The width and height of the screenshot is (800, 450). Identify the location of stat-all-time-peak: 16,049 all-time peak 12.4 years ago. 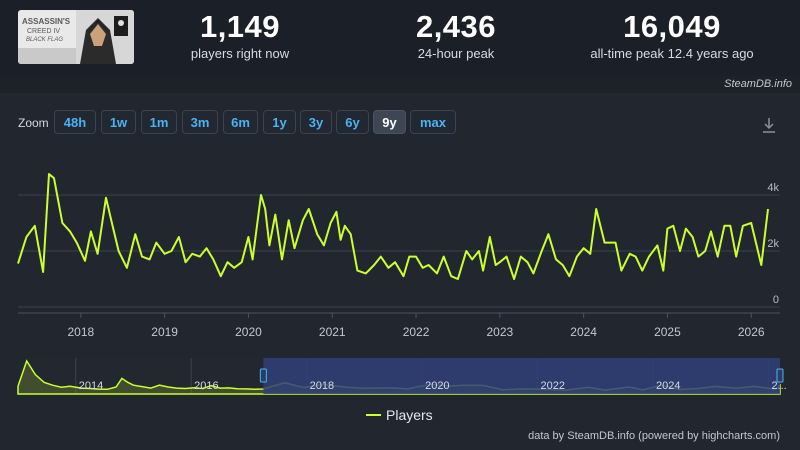
(672, 35).